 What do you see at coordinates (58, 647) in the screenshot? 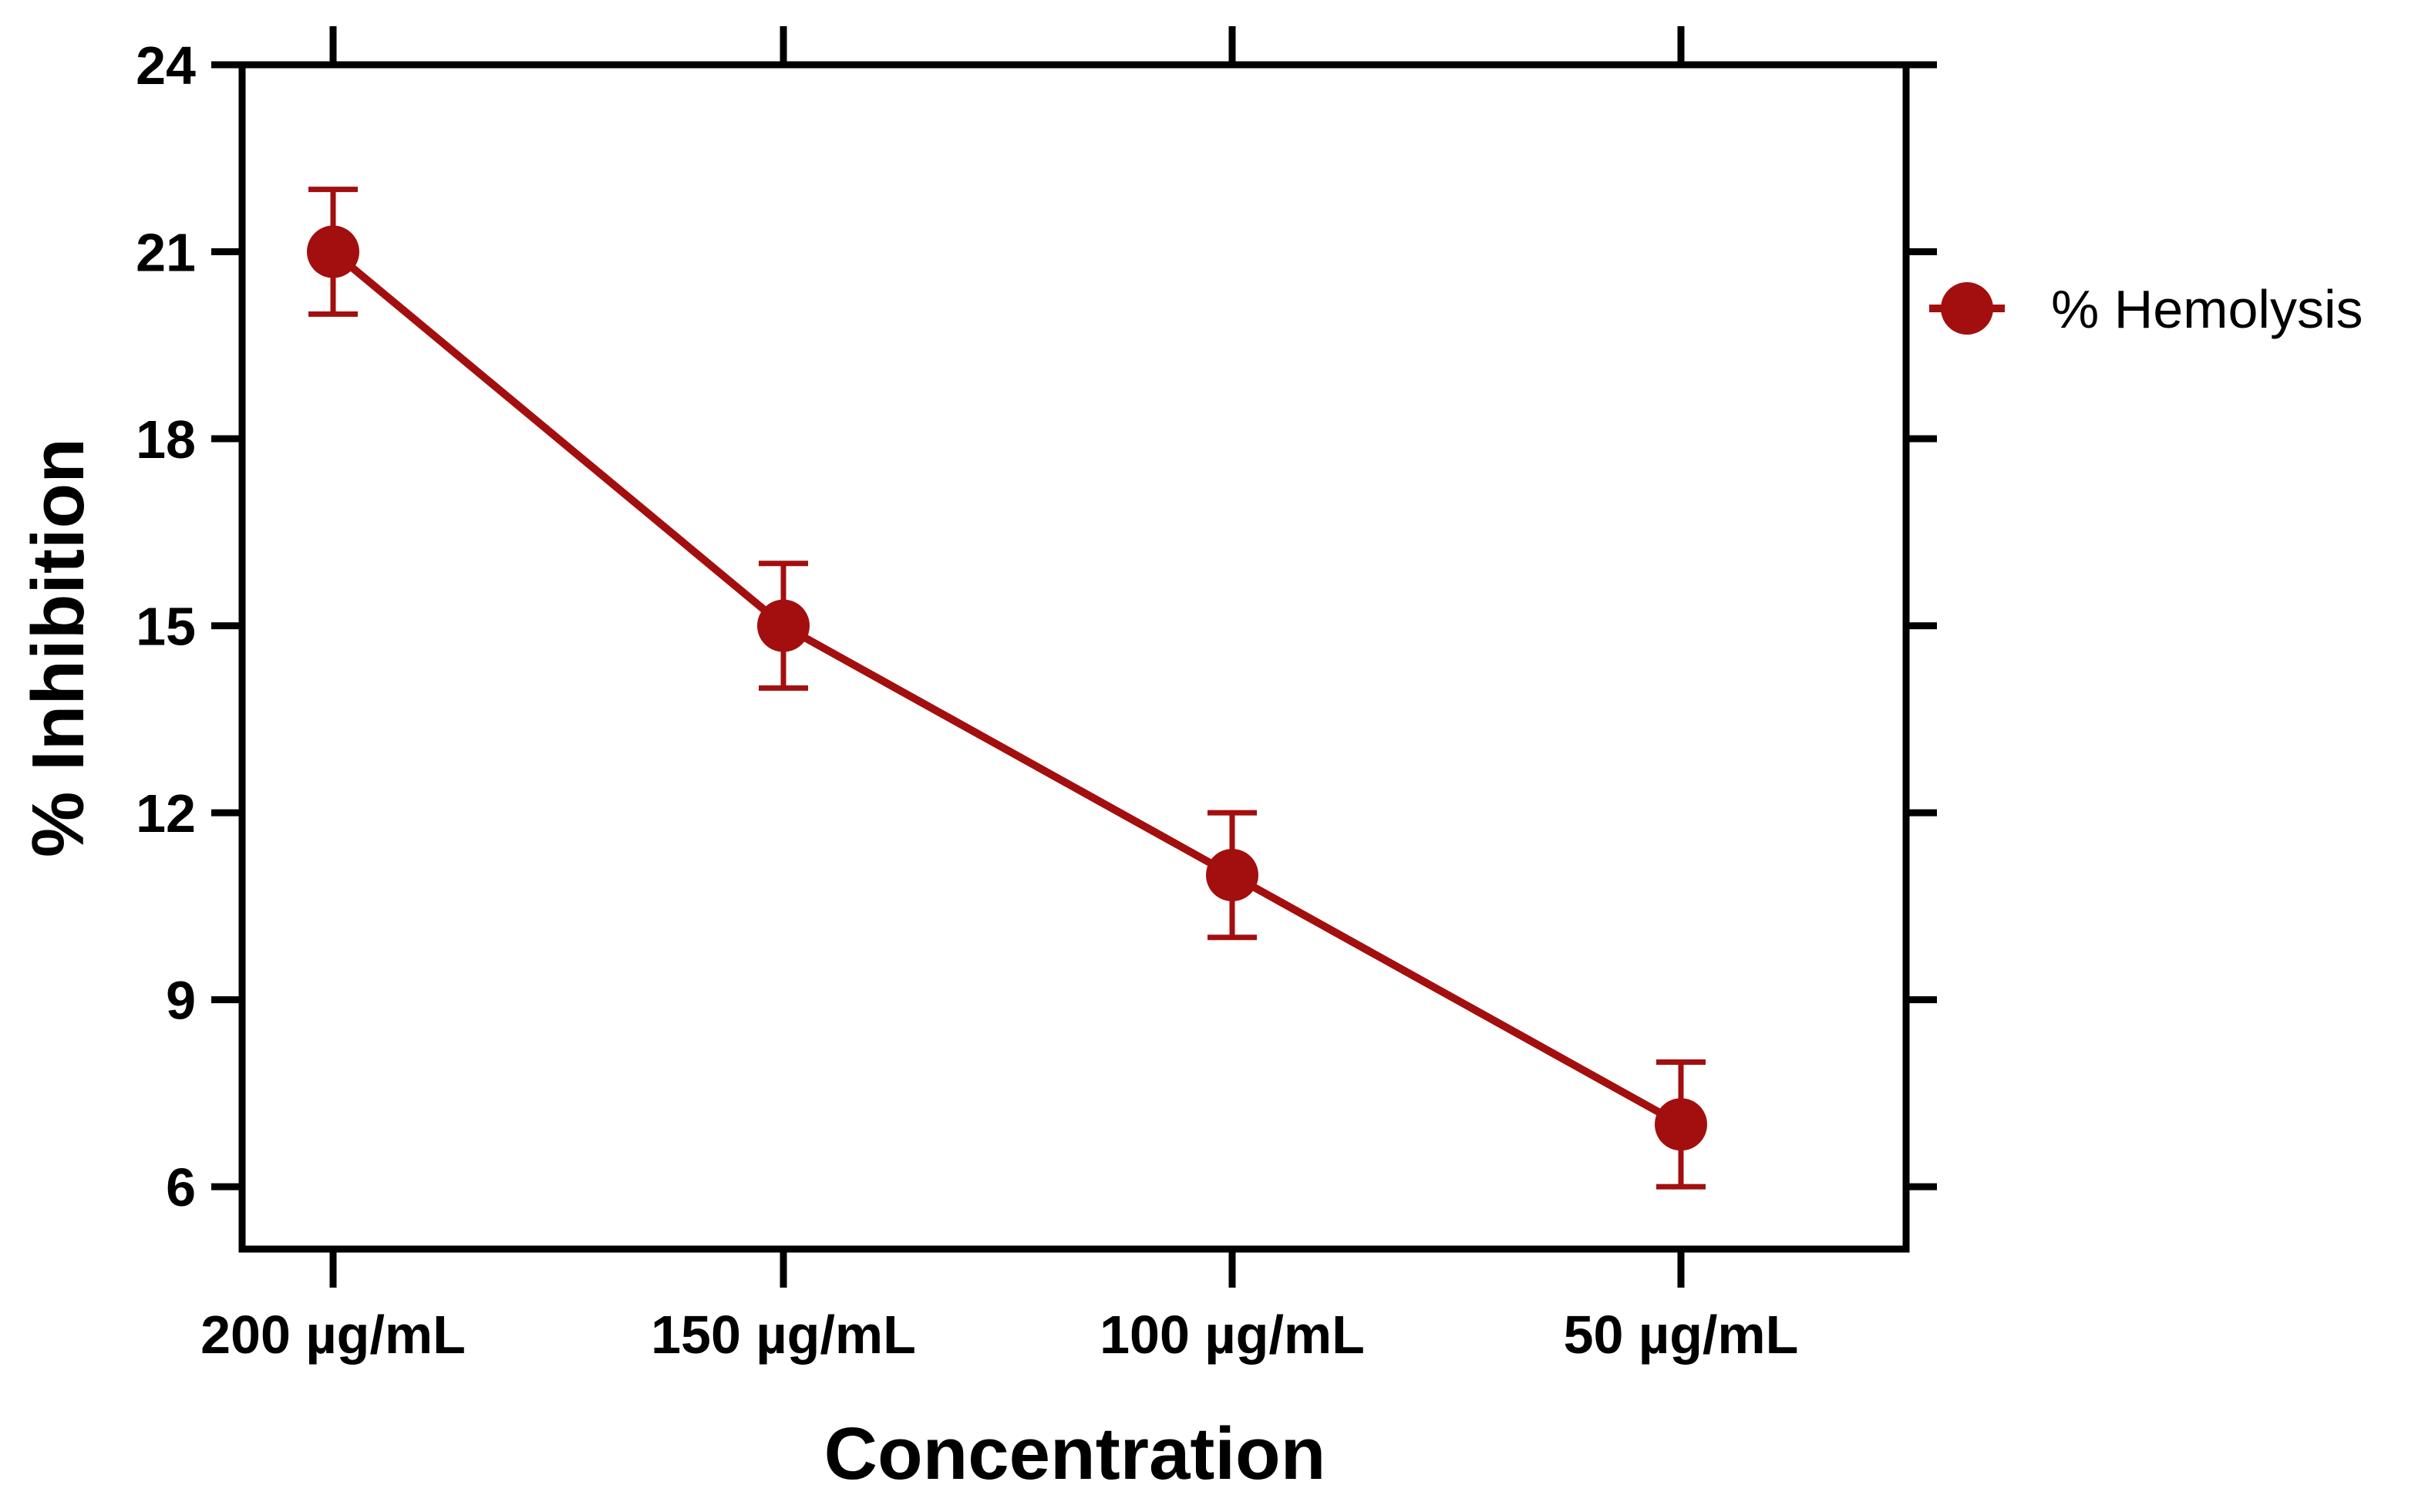
I see `y-axis-title: % Inhibition` at bounding box center [58, 647].